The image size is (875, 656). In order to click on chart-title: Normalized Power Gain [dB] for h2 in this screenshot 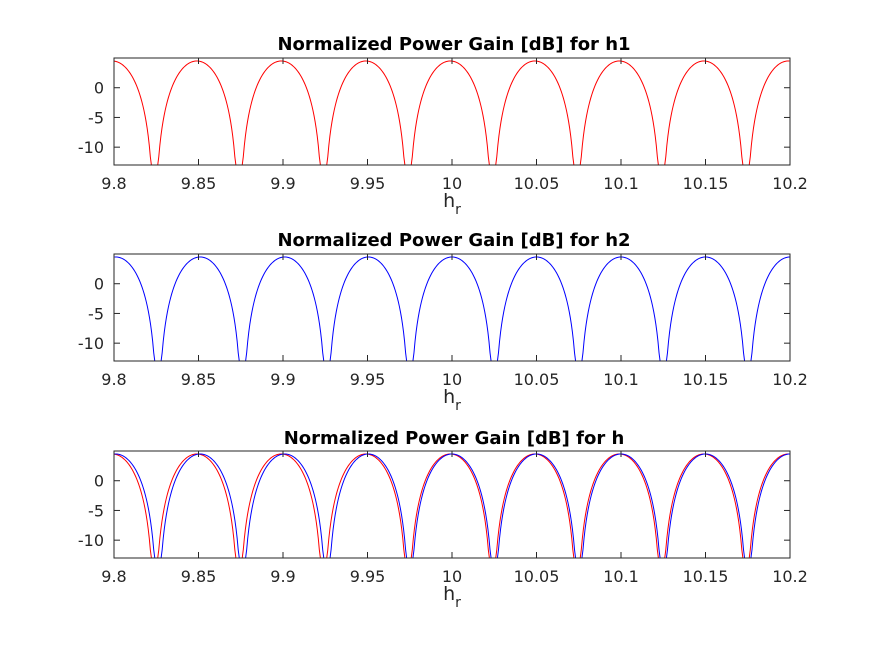, I will do `click(453, 240)`.